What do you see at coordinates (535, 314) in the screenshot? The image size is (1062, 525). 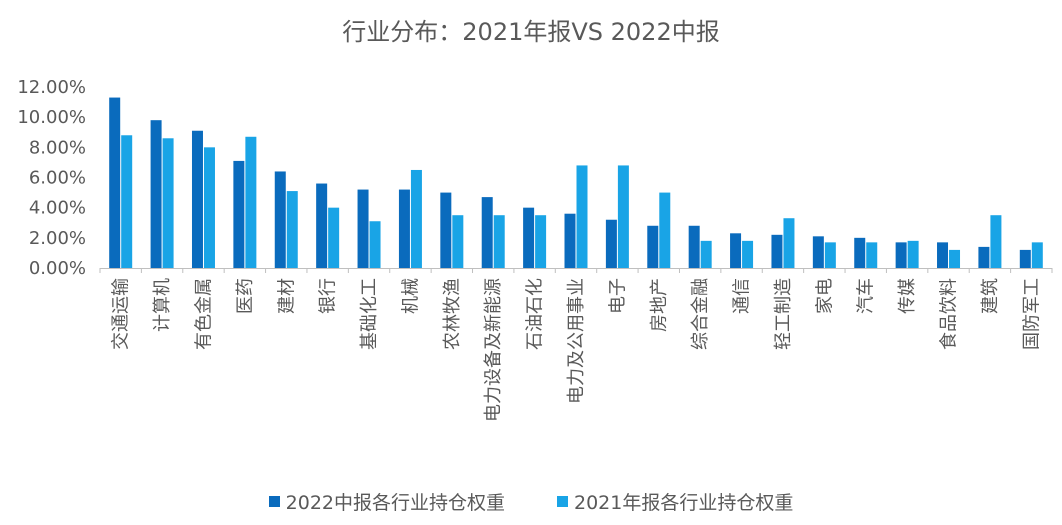 I see `x-tick-label: 石油石化` at bounding box center [535, 314].